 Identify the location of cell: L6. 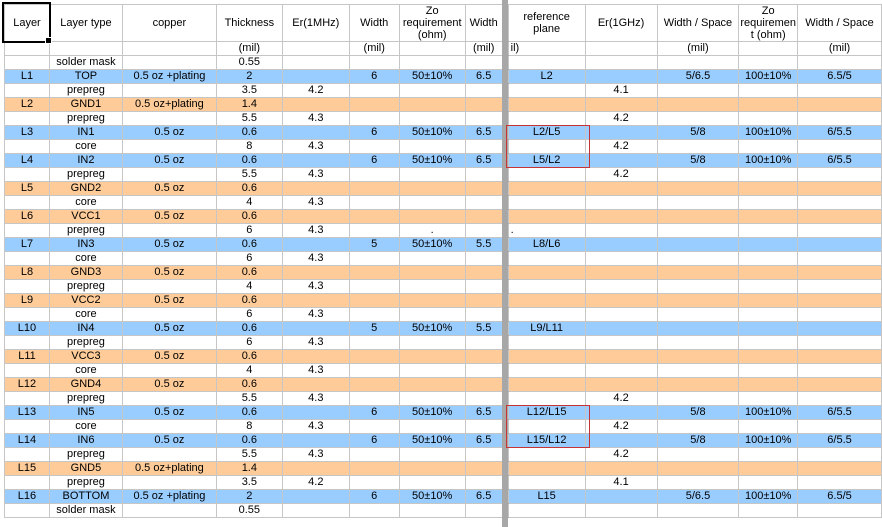
(27, 216).